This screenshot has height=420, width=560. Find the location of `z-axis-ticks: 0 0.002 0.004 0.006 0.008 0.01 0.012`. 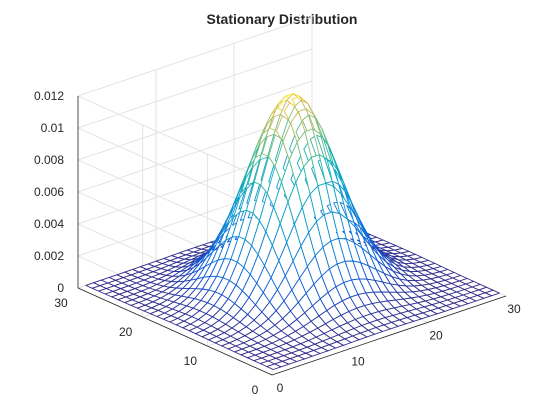

z-axis-ticks: 0 0.002 0.004 0.006 0.008 0.01 0.012 is located at coordinates (49, 192).